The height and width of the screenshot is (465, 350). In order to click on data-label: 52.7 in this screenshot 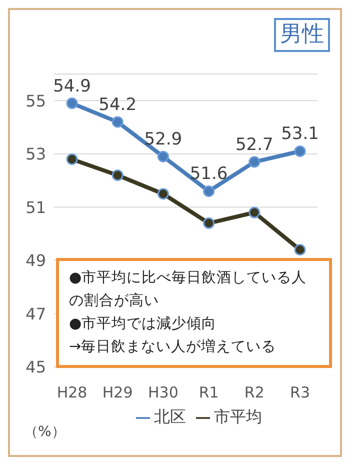, I will do `click(254, 144)`.